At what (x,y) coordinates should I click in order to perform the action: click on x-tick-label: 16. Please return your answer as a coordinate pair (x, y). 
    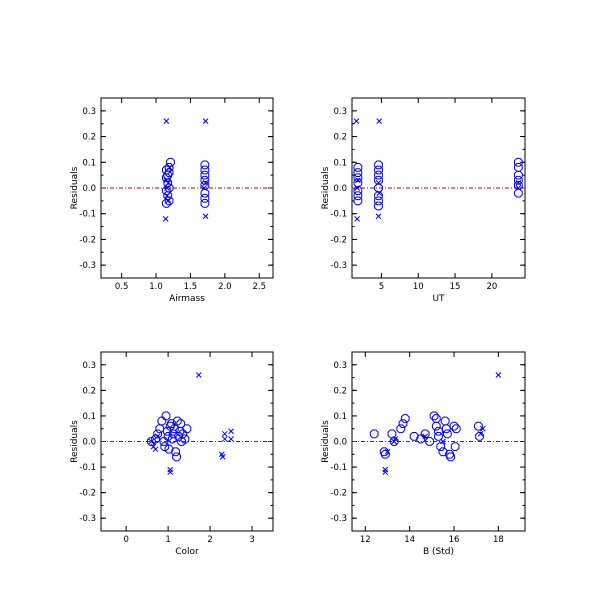
    Looking at the image, I should click on (454, 540).